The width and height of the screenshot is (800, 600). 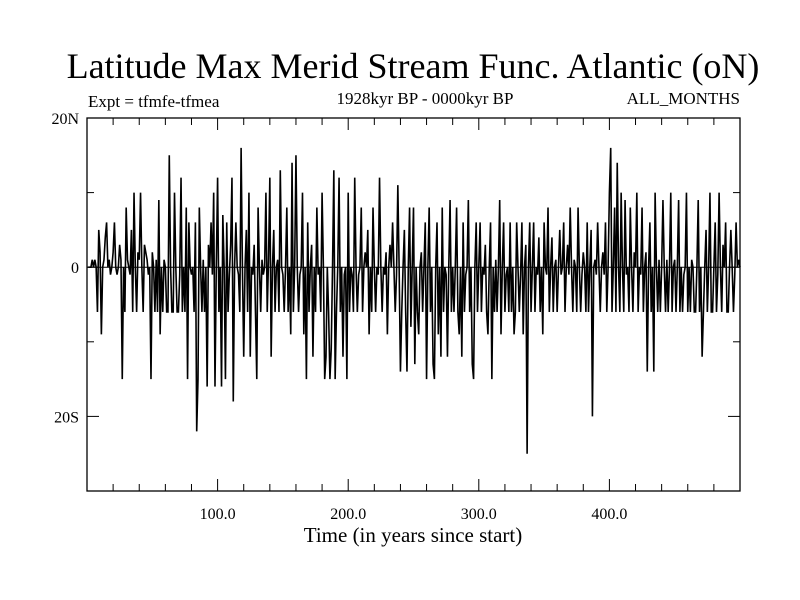 I want to click on x-tick-label: 200.0, so click(x=348, y=514).